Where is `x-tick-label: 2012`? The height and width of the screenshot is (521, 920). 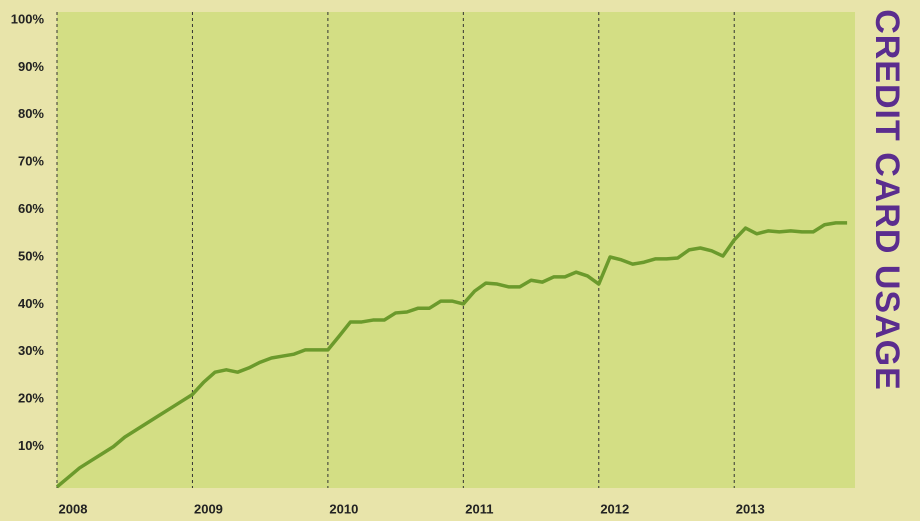
x-tick-label: 2012 is located at coordinates (614, 508).